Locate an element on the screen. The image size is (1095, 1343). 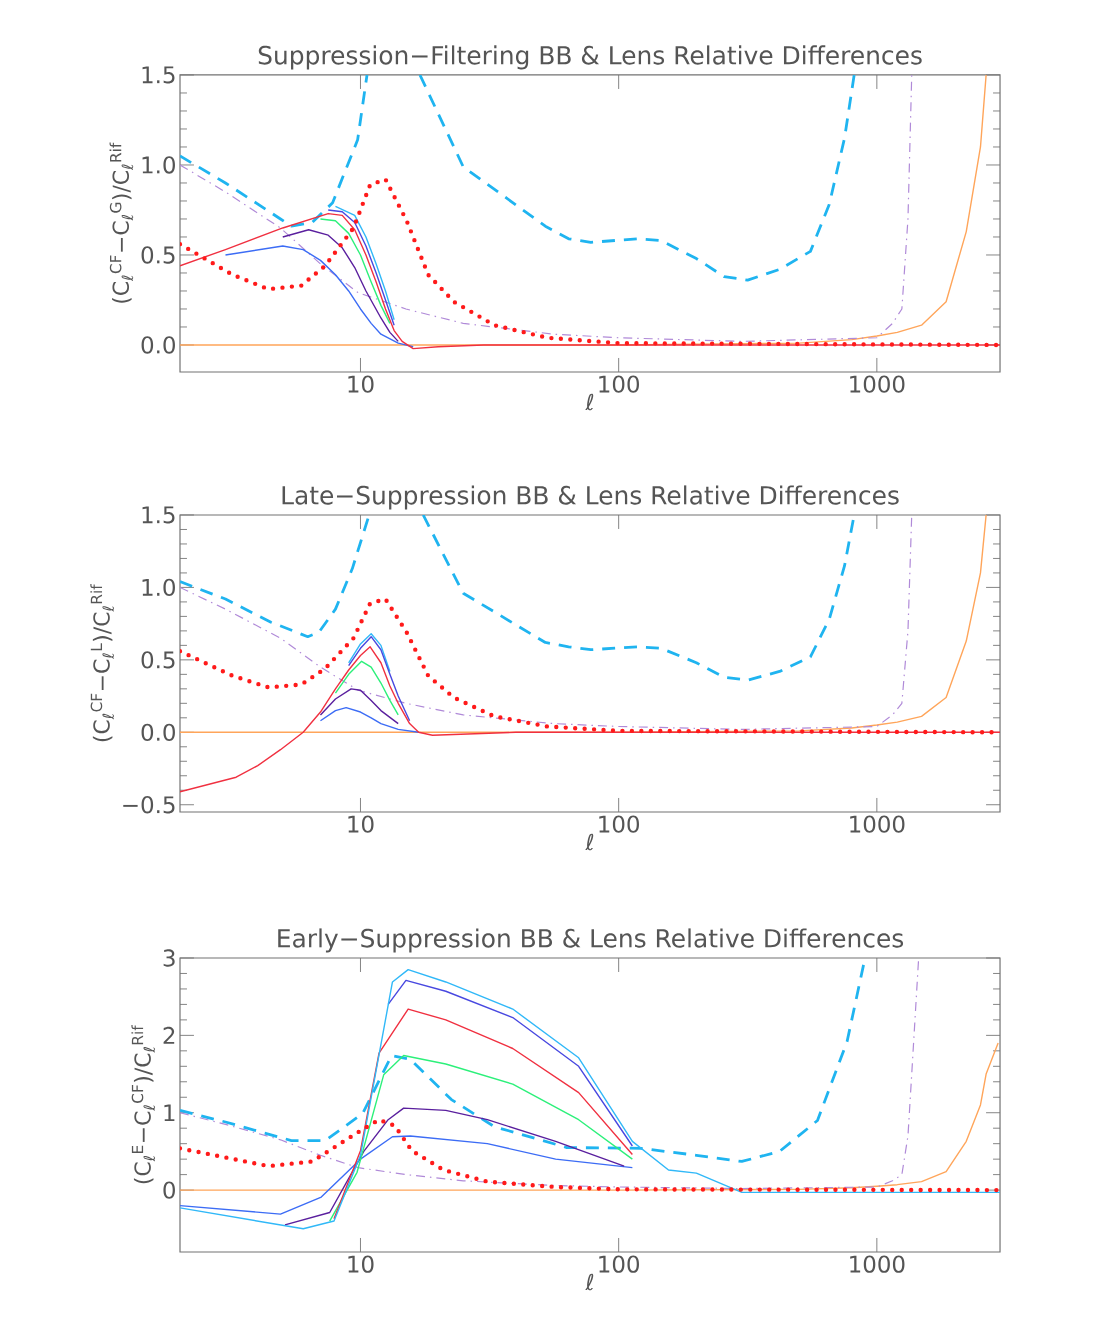
chart-title: Suppression−Filtering BB & Lens Relative Differences is located at coordinates (590, 57).